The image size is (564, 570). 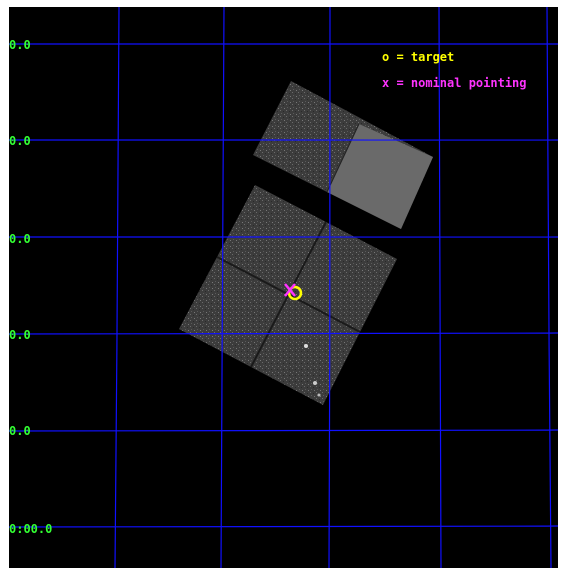 I want to click on nominal-pointing-marker, so click(x=290, y=290).